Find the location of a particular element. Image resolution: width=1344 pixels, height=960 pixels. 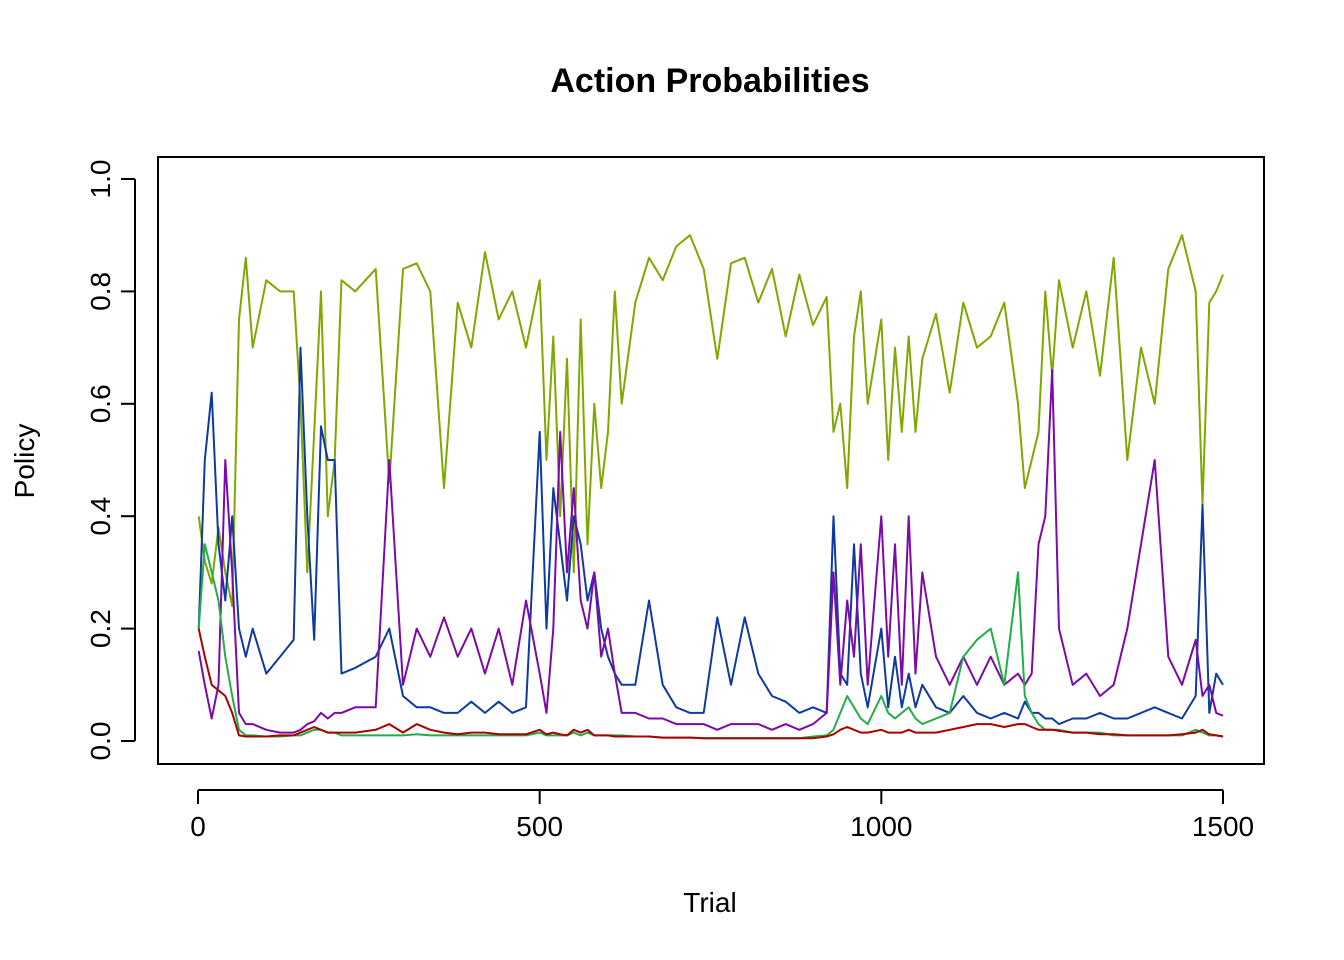

x-tick-label: 1000 is located at coordinates (881, 826).